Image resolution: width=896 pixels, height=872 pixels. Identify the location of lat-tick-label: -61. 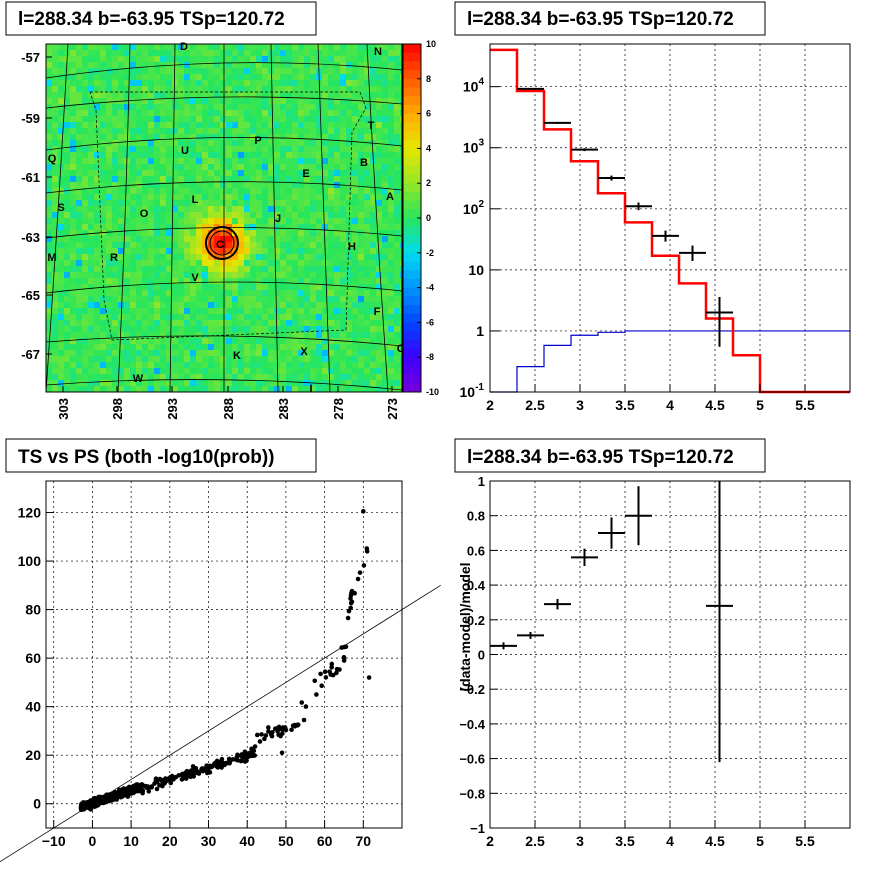
(30, 177).